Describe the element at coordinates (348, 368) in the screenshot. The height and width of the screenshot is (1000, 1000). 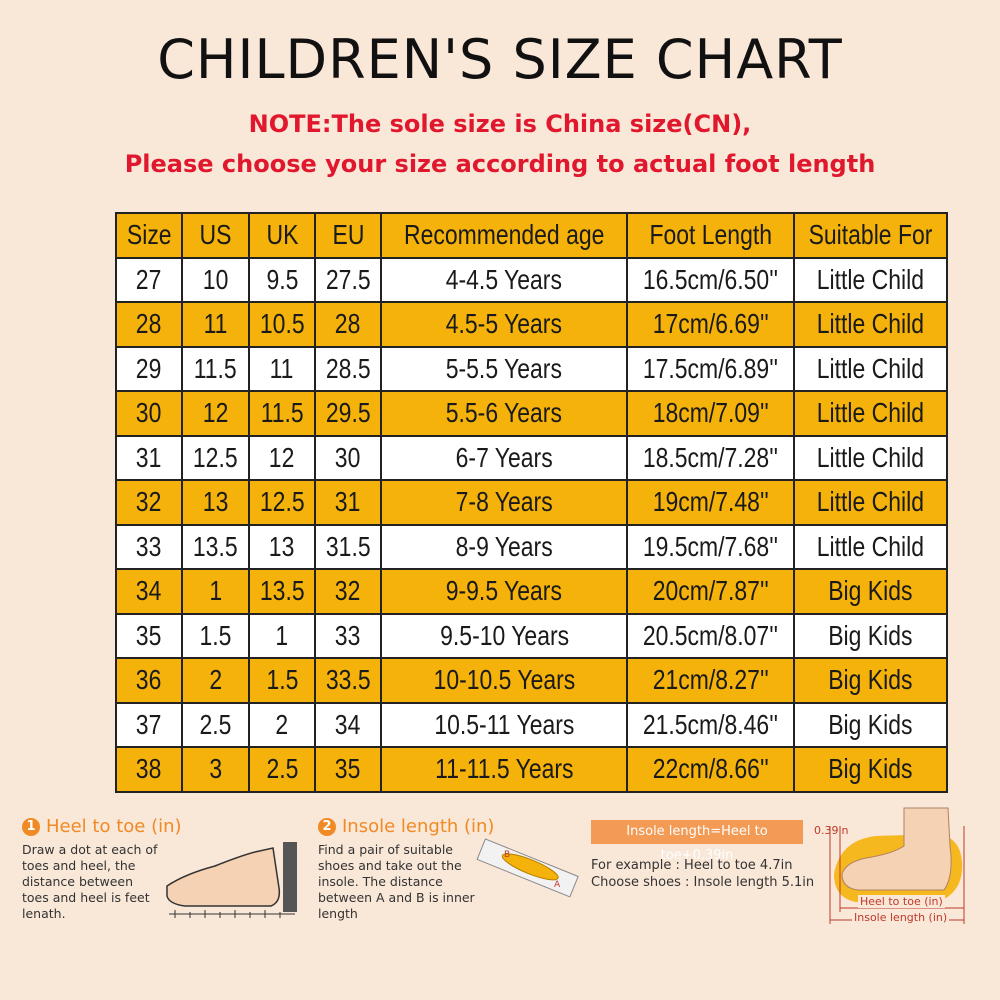
I see `cell-eu: 28.5` at that location.